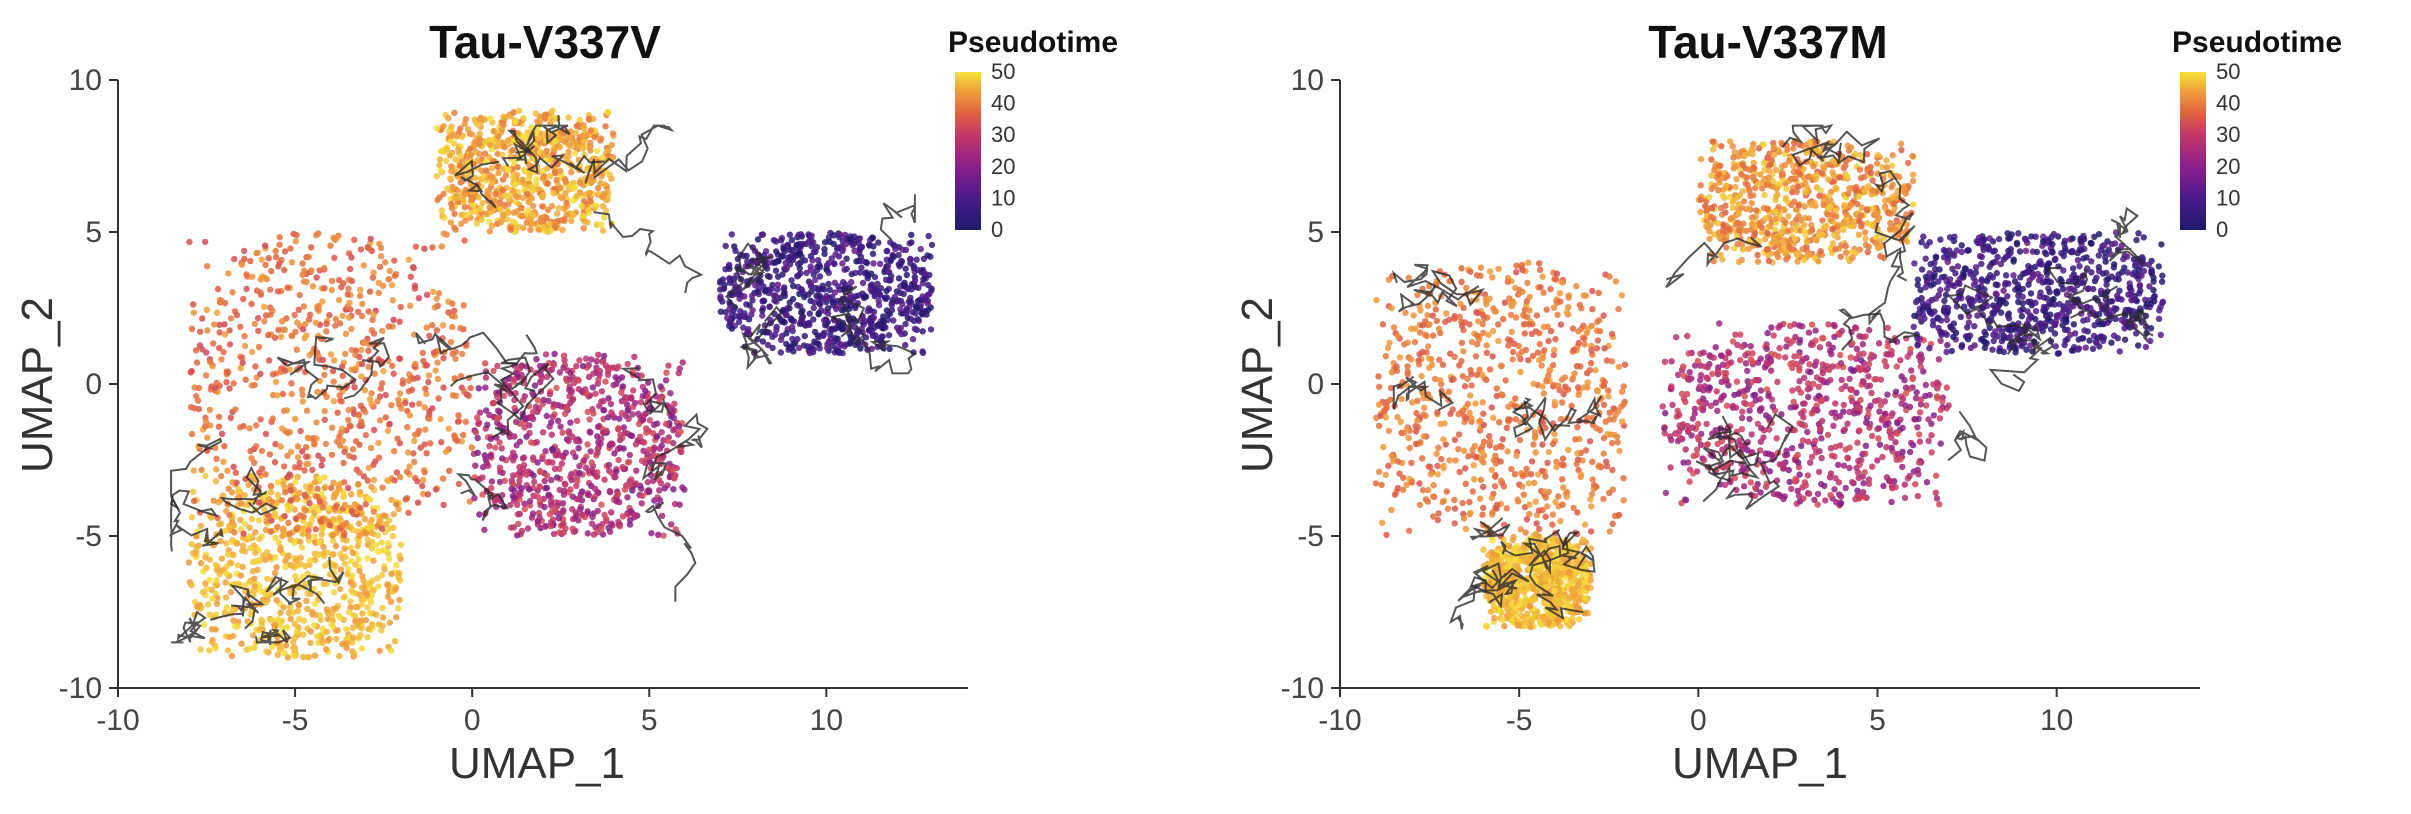  What do you see at coordinates (117, 720) in the screenshot?
I see `x-tick-label: -10` at bounding box center [117, 720].